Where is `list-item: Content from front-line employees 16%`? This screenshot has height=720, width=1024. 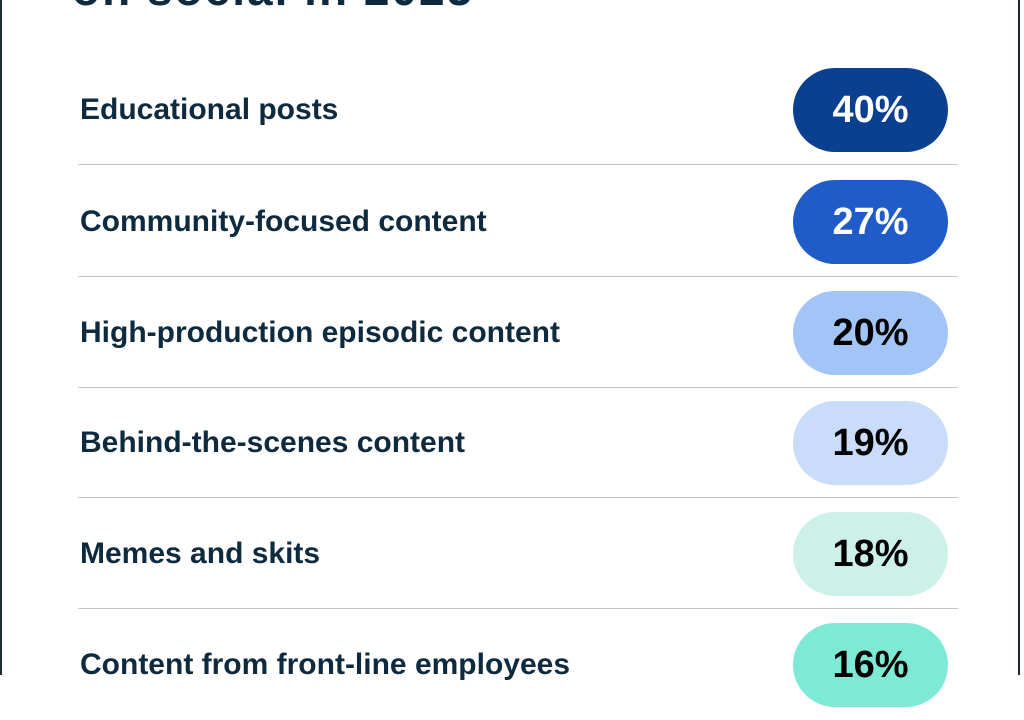
list-item: Content from front-line employees 16% is located at coordinates (518, 665).